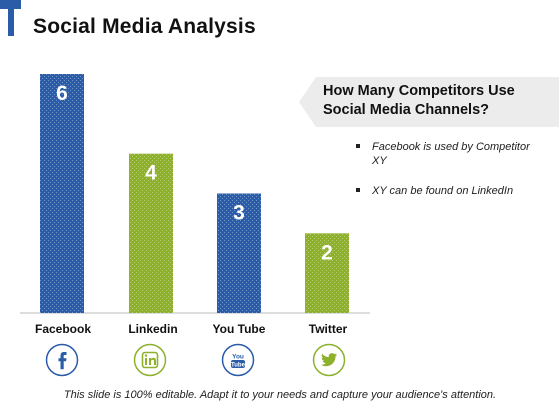 This screenshot has width=560, height=420. I want to click on bullet-item: XY can be found on LinkedIn, so click(451, 191).